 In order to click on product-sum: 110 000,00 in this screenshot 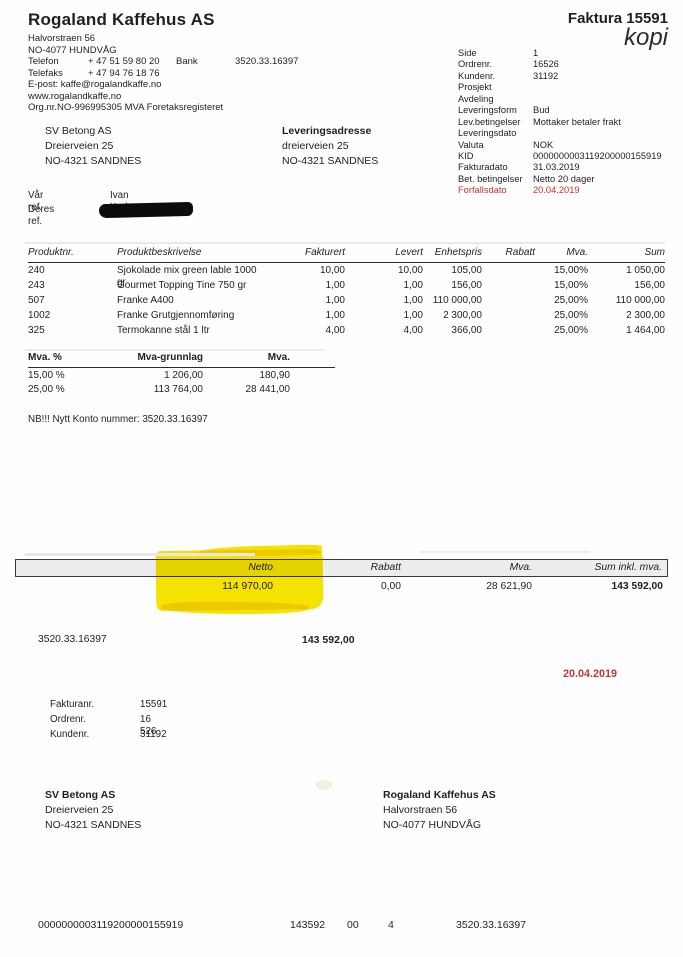, I will do `click(640, 300)`.